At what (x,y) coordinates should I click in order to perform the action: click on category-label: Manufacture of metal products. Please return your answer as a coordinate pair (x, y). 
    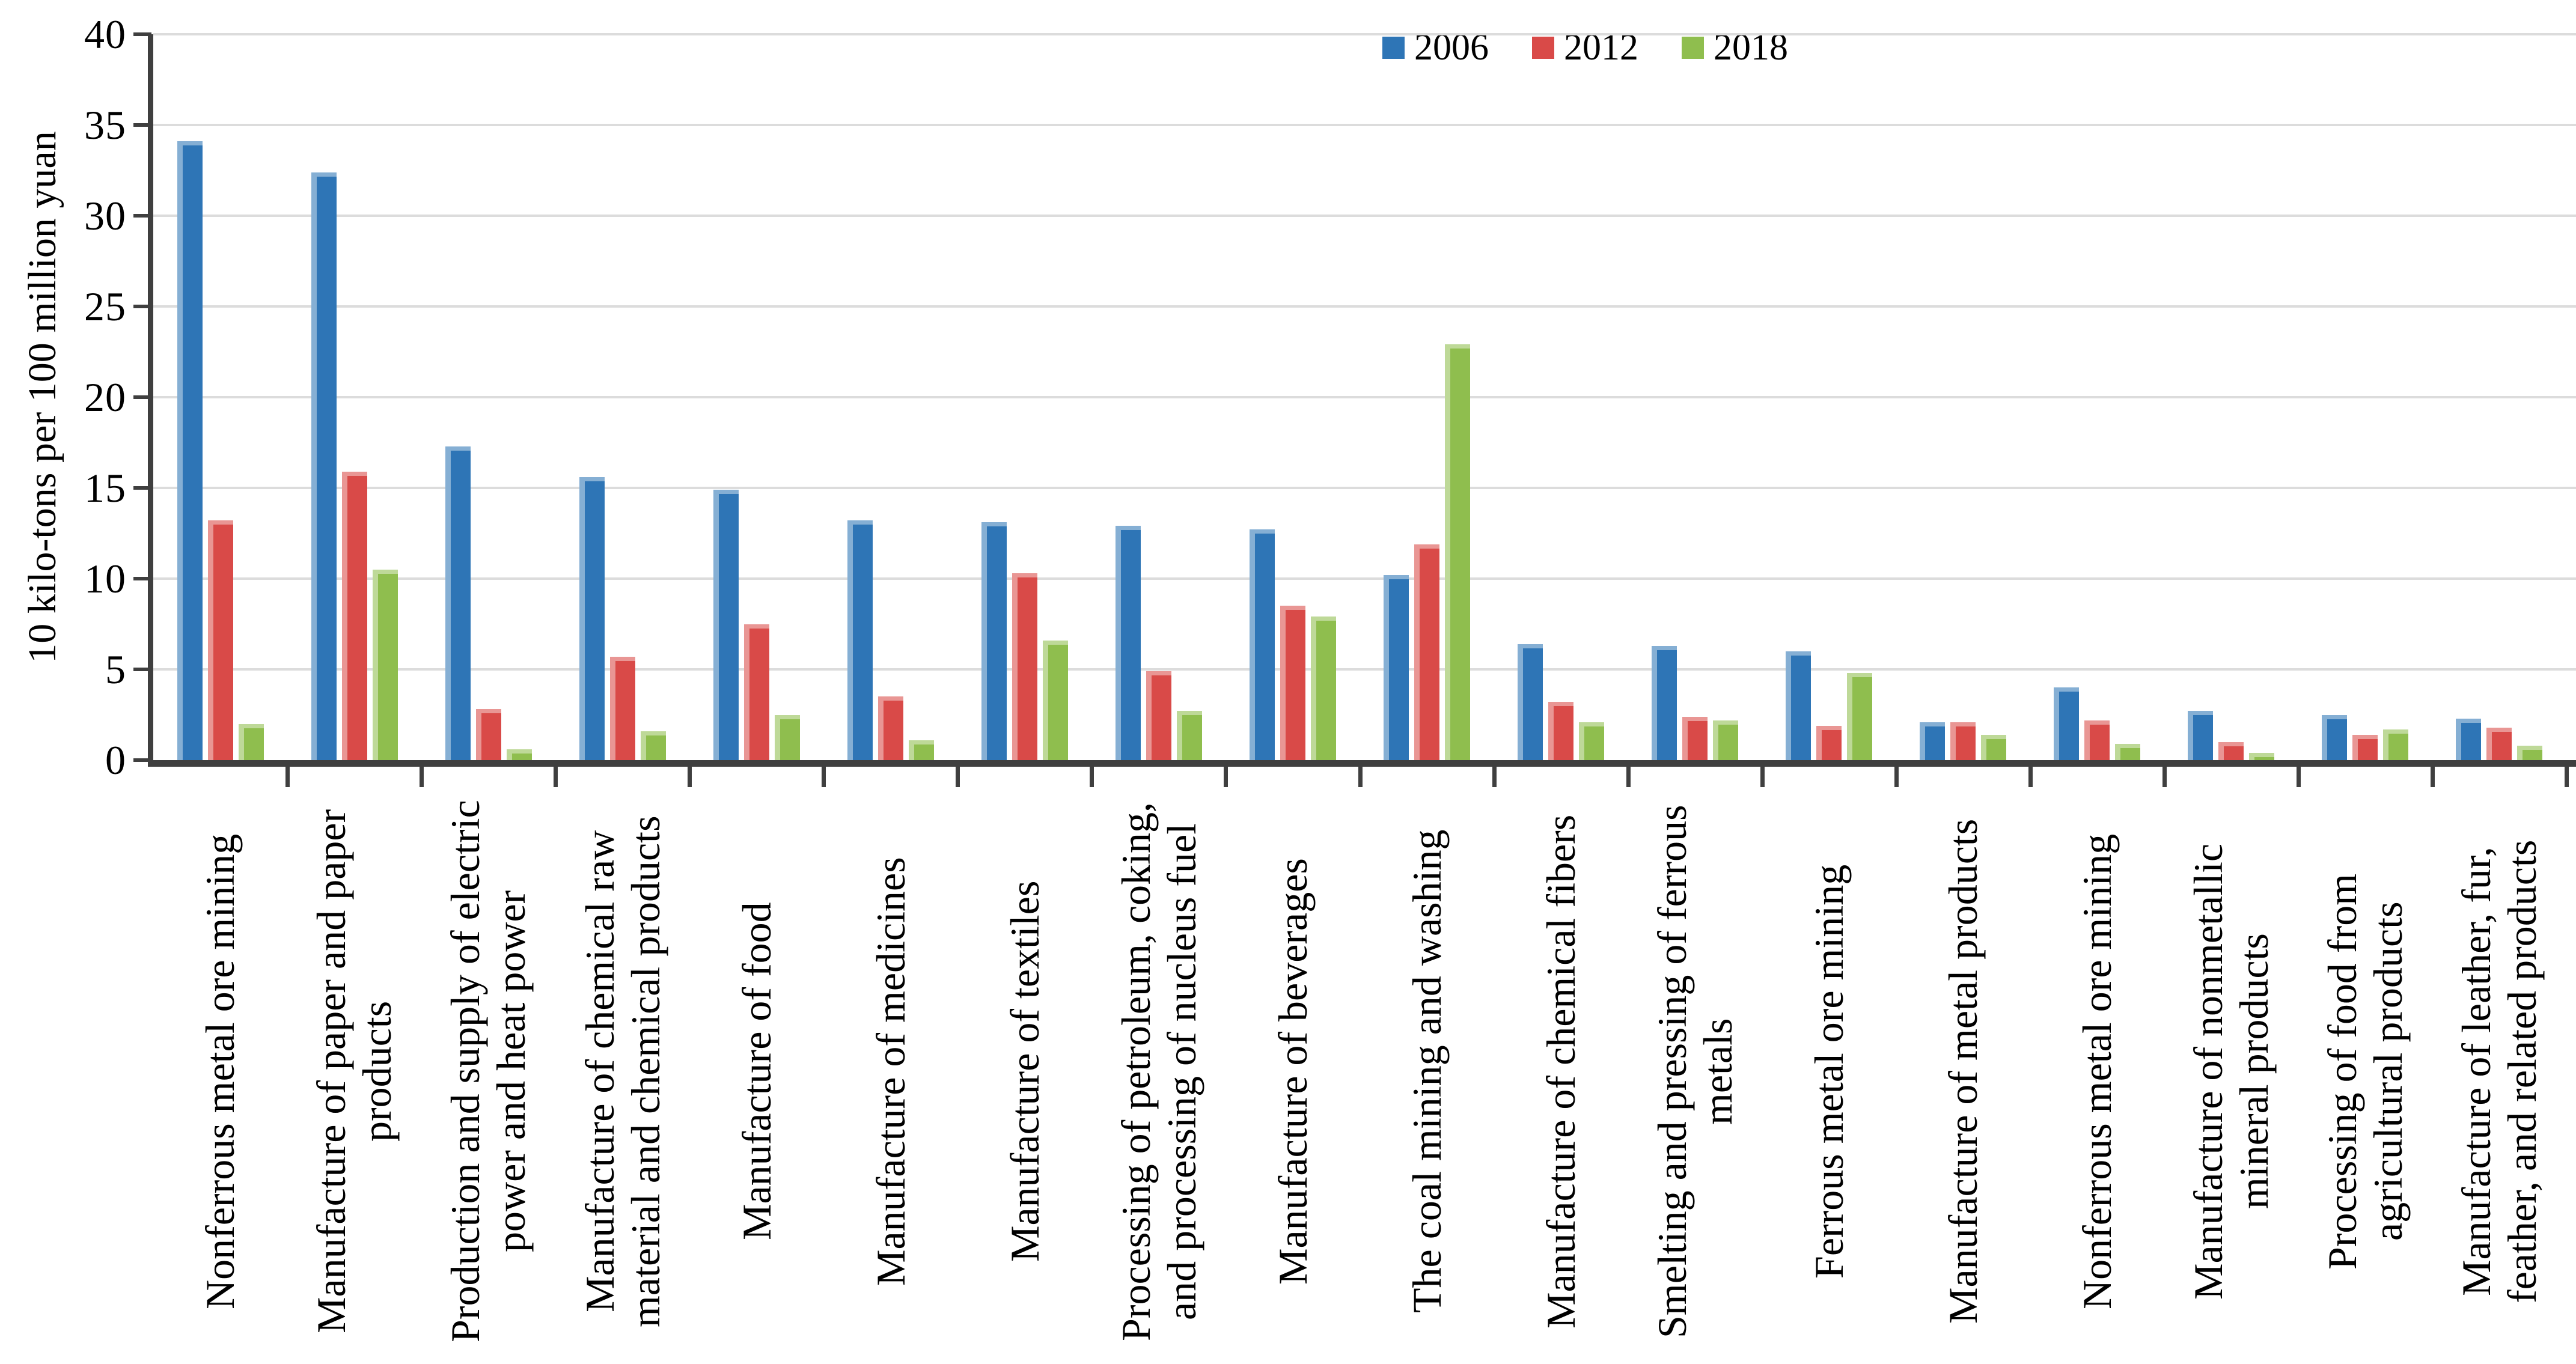
    Looking at the image, I should click on (1963, 1071).